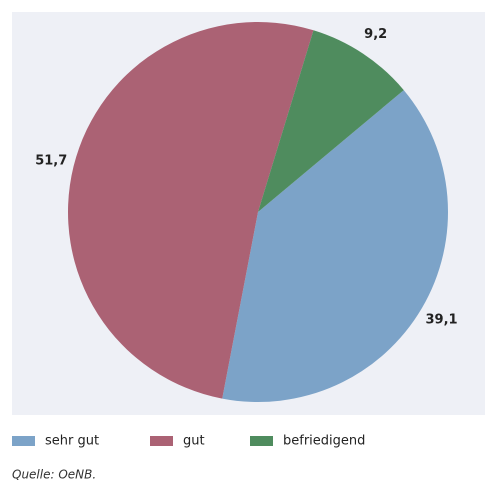  Describe the element at coordinates (54, 475) in the screenshot. I see `source: Quelle: OeNB.` at that location.